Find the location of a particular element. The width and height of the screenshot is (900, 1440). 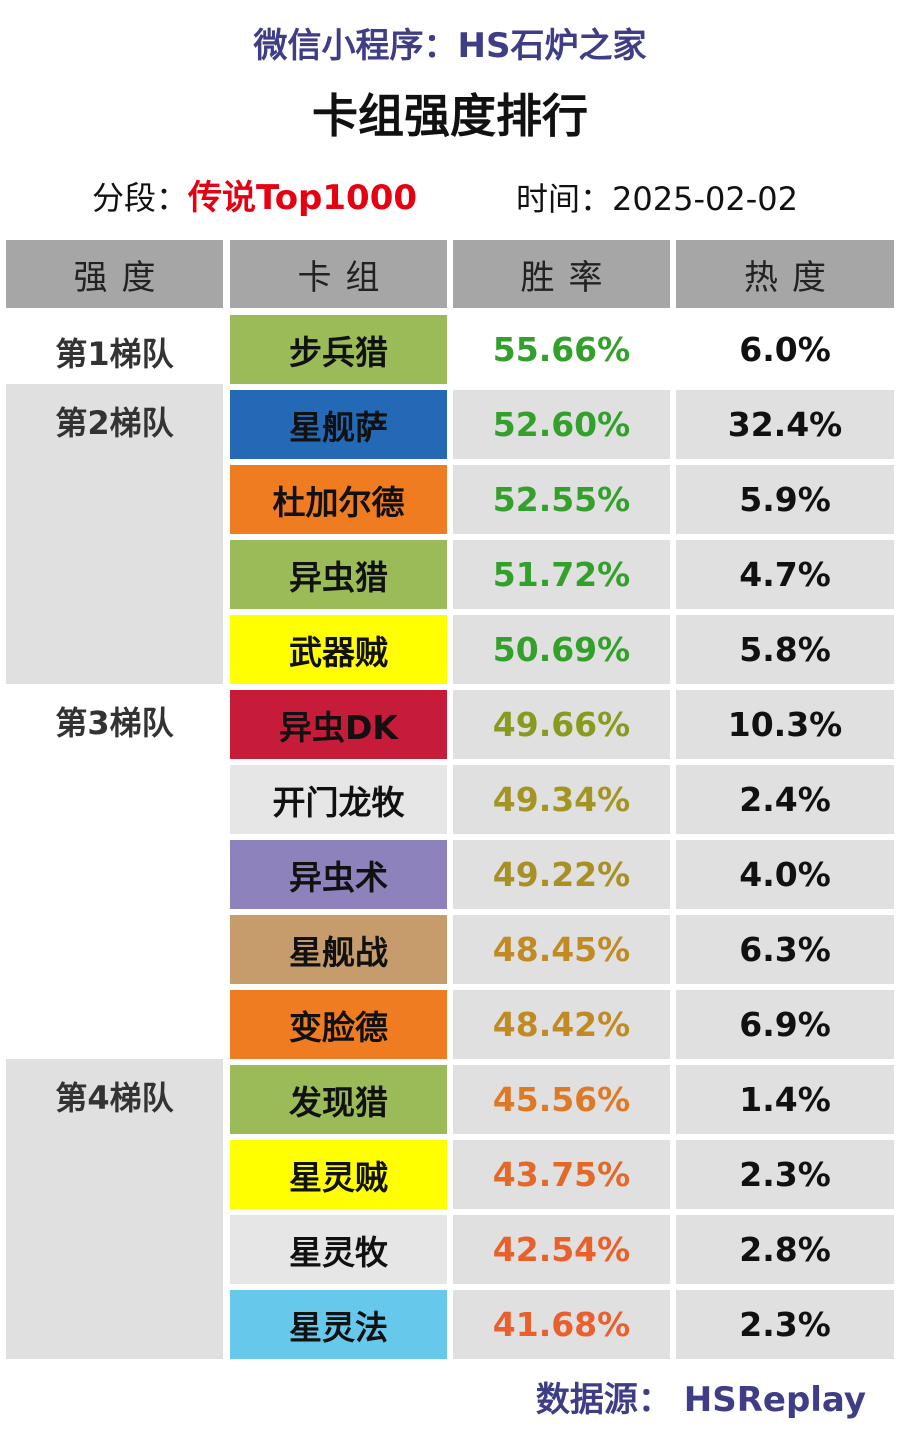

winrate-value: 49.66% is located at coordinates (561, 724).